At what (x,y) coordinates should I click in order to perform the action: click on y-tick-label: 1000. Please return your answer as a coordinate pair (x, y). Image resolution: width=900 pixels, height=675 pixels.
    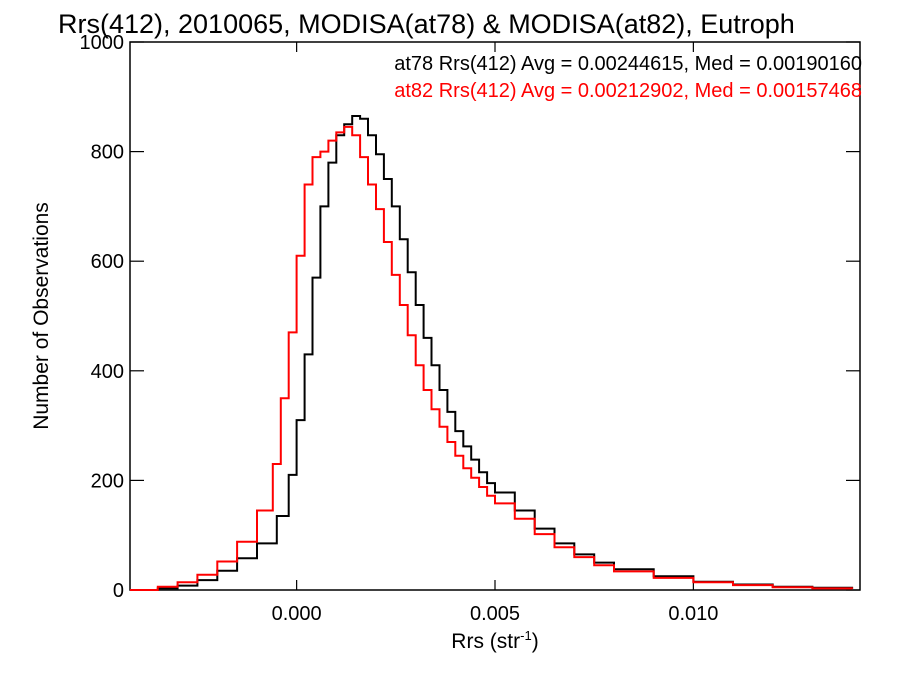
    Looking at the image, I should click on (102, 43).